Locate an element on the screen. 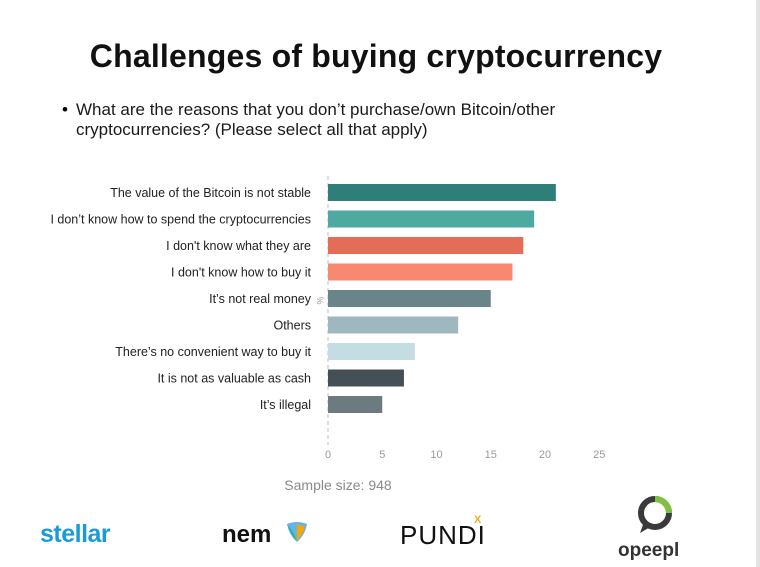  opeepl-mark-icon is located at coordinates (655, 514).